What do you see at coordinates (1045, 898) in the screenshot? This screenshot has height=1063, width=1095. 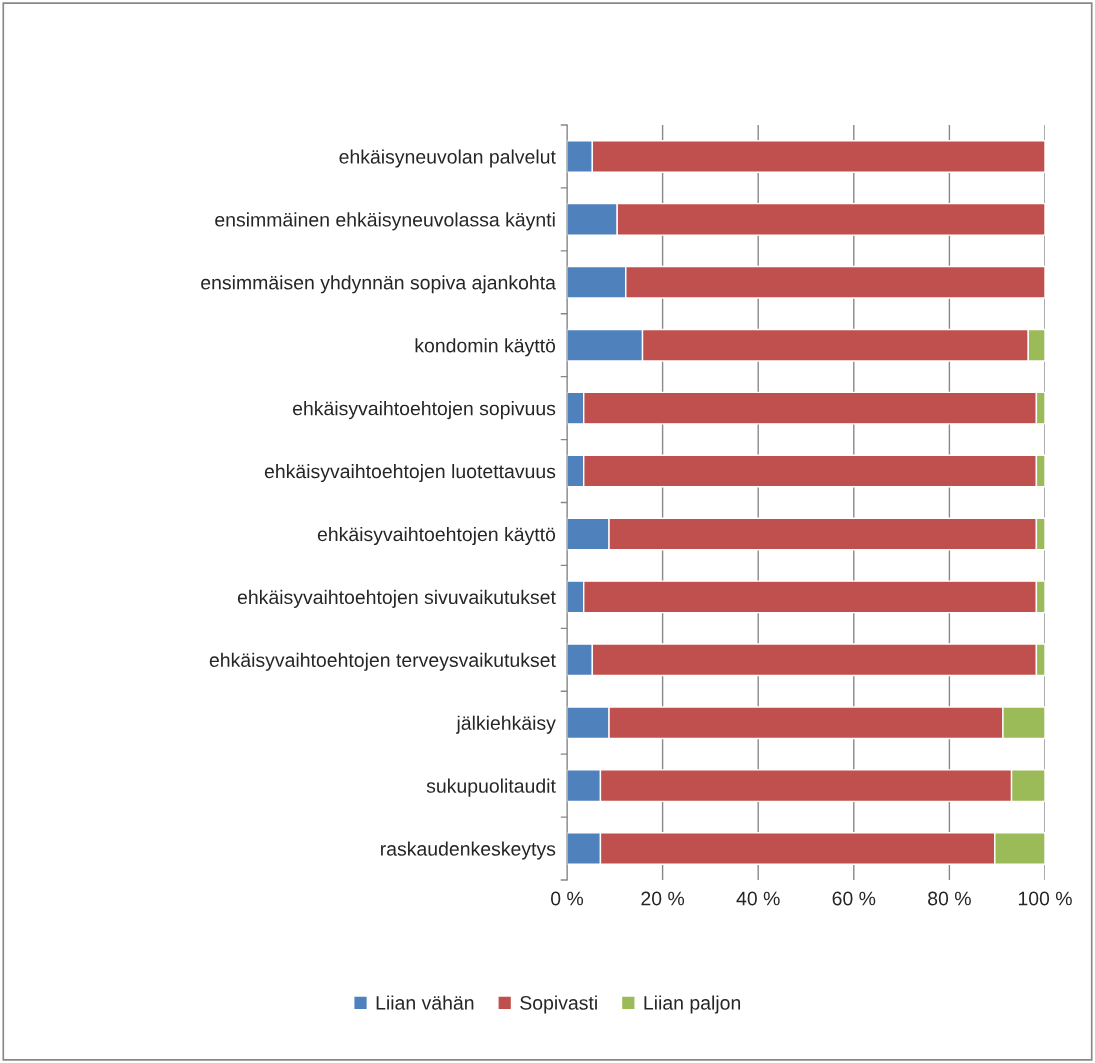 I see `x-tick-label: 100 %` at bounding box center [1045, 898].